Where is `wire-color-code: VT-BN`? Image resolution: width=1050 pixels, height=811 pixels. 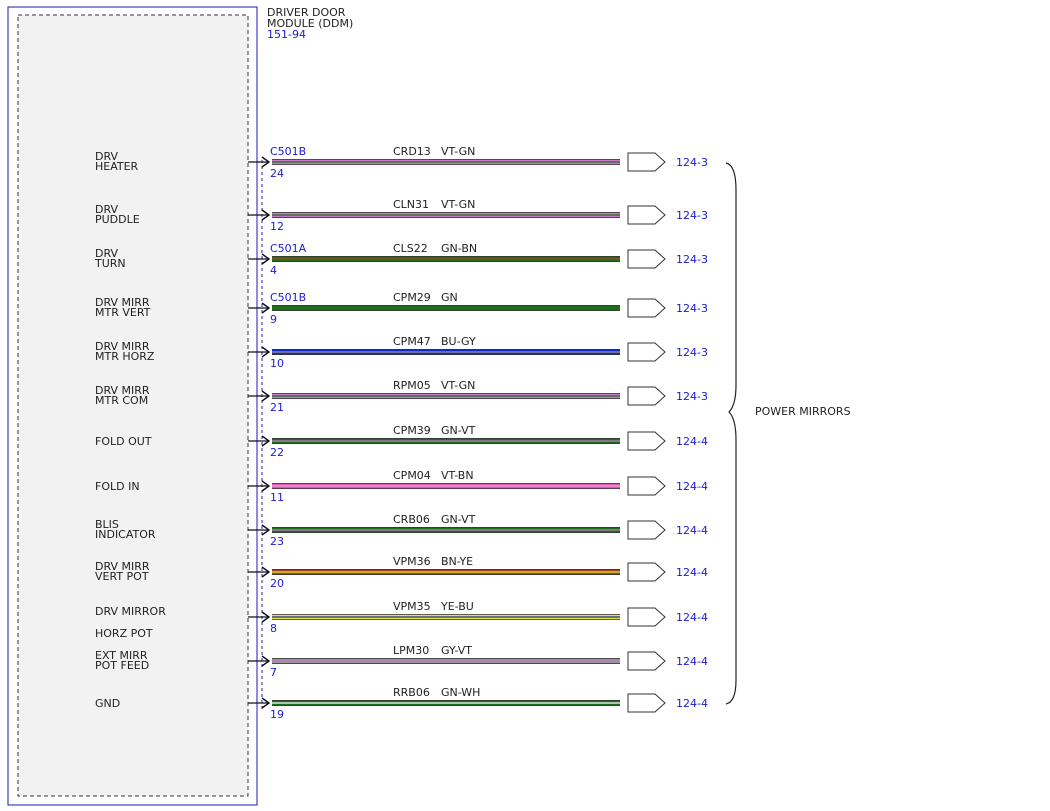
wire-color-code: VT-BN is located at coordinates (457, 475).